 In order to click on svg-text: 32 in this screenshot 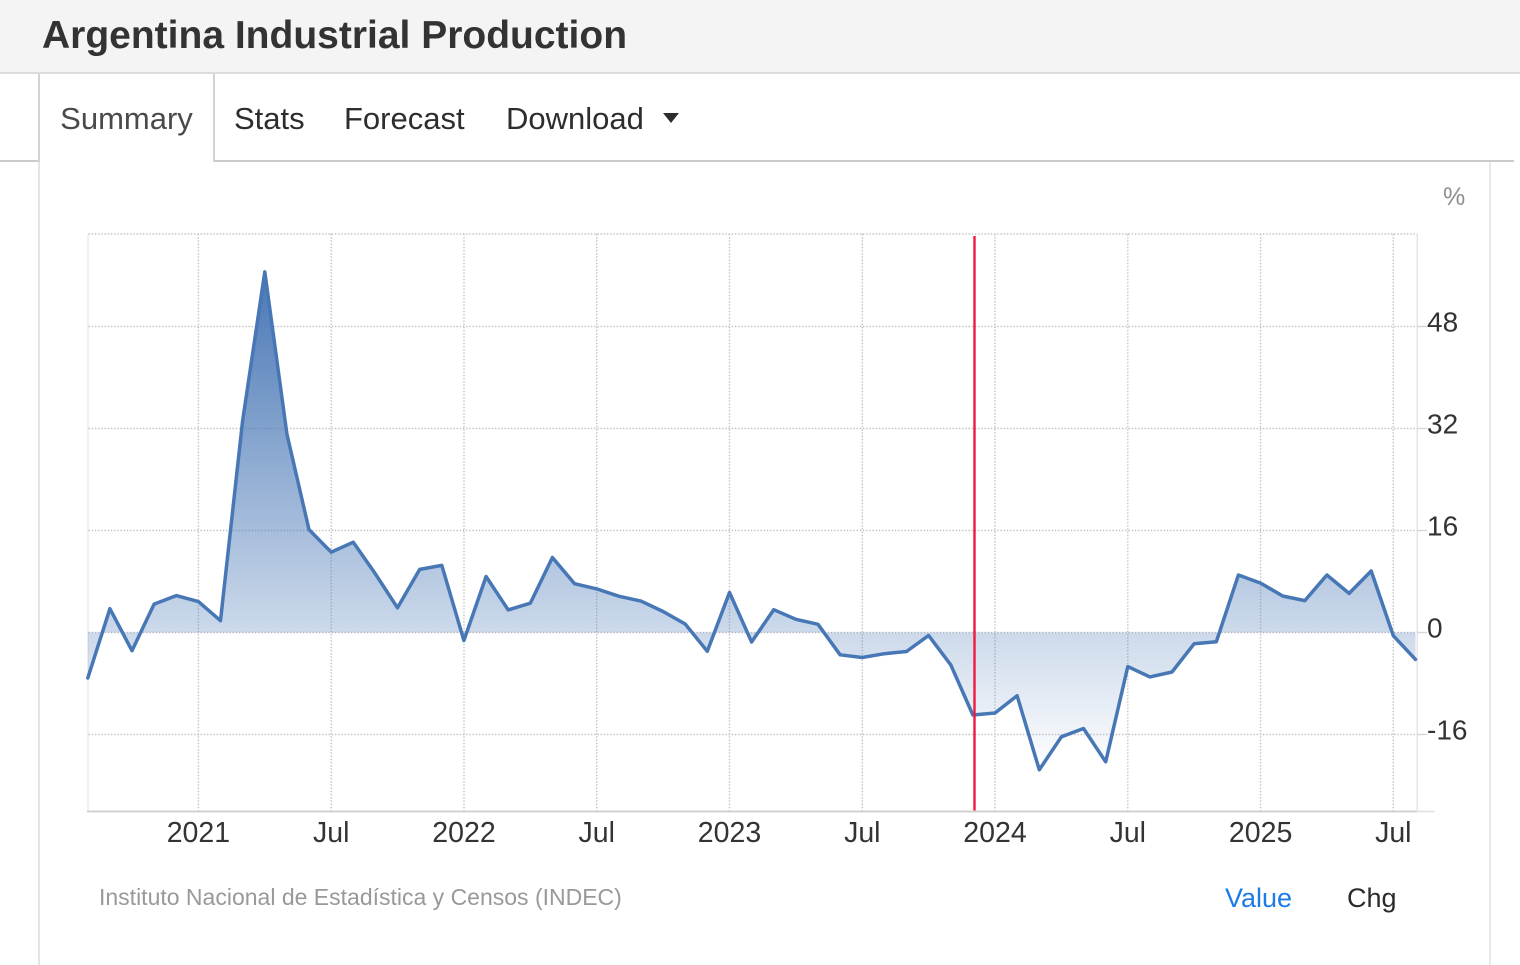, I will do `click(1442, 424)`.